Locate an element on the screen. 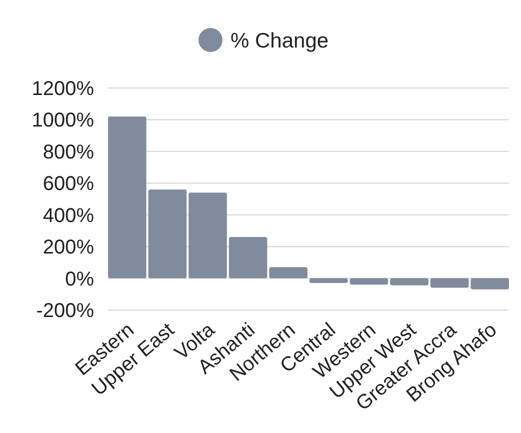 This screenshot has width=521, height=433. y-tick-label: 1200% is located at coordinates (63, 89).